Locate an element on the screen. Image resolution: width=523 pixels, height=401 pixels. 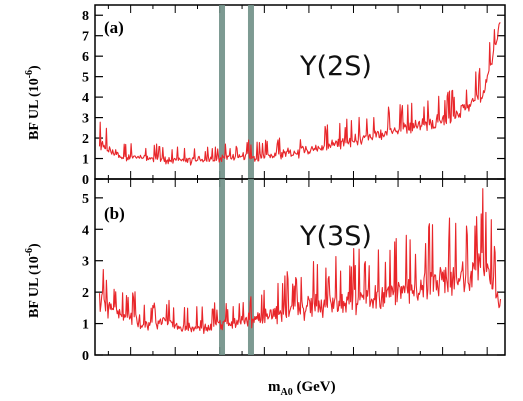
panel-a-label: (a) is located at coordinates (114, 27).